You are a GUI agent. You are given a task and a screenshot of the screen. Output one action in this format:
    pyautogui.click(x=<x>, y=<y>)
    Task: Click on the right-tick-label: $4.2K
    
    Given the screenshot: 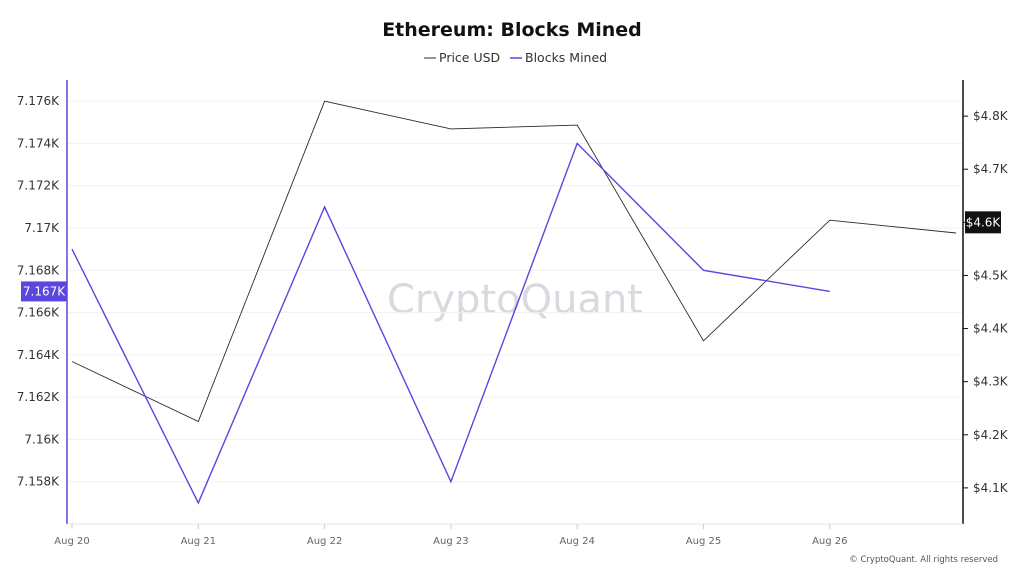 What is the action you would take?
    pyautogui.click(x=991, y=435)
    